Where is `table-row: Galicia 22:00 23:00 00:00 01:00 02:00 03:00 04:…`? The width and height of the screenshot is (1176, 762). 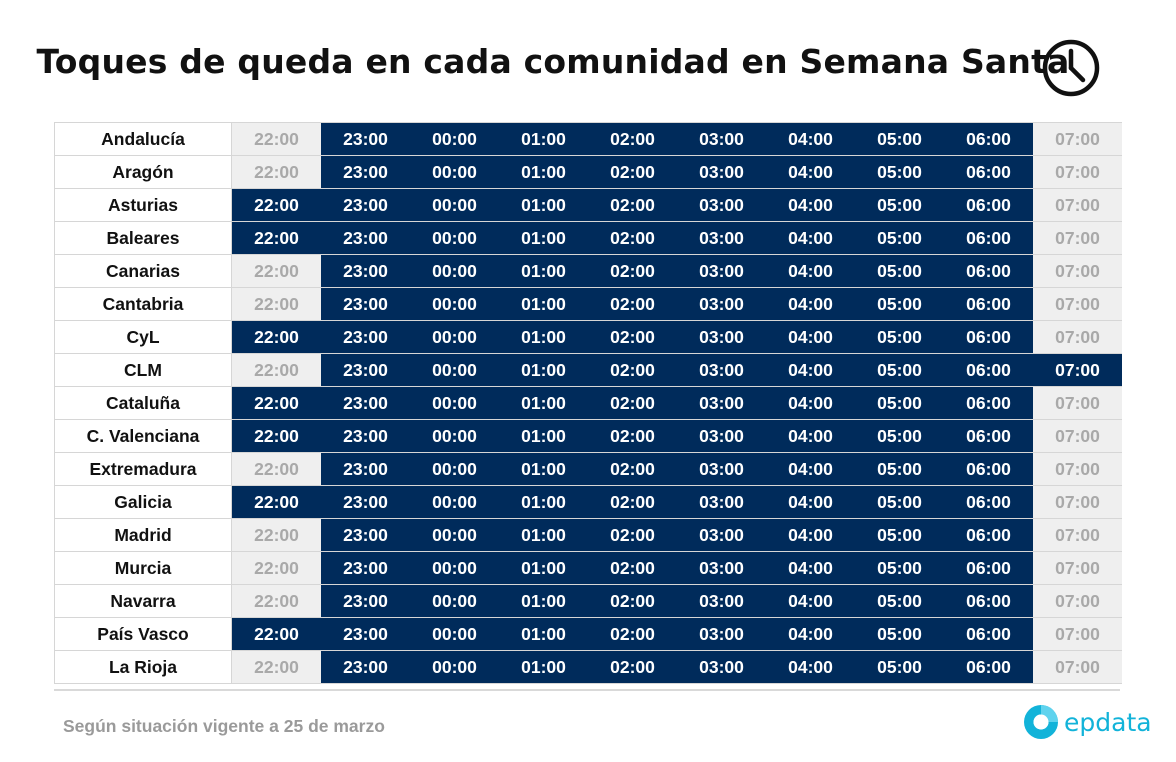
table-row: Galicia 22:00 23:00 00:00 01:00 02:00 03:00 04:… is located at coordinates (588, 502).